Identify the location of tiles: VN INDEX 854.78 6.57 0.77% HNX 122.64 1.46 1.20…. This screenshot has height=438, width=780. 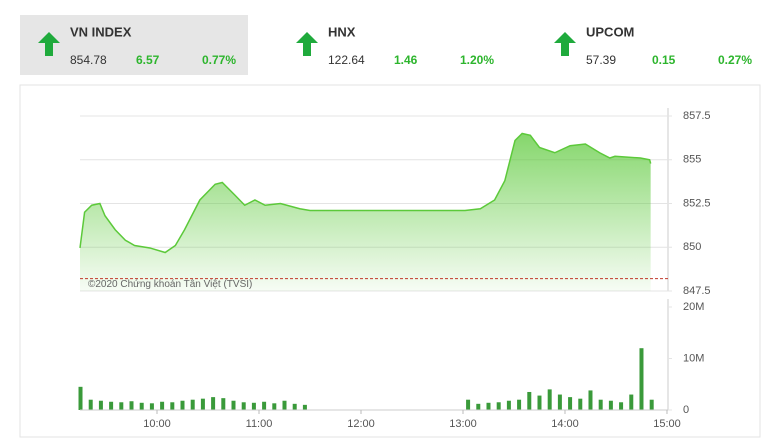
(395, 45).